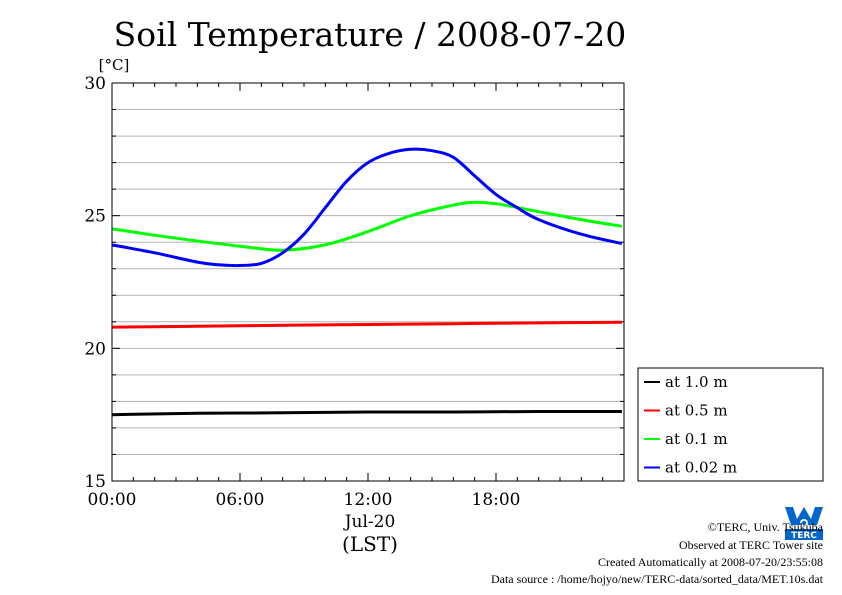 The image size is (842, 595). I want to click on series-line-at-0-02-m, so click(367, 207).